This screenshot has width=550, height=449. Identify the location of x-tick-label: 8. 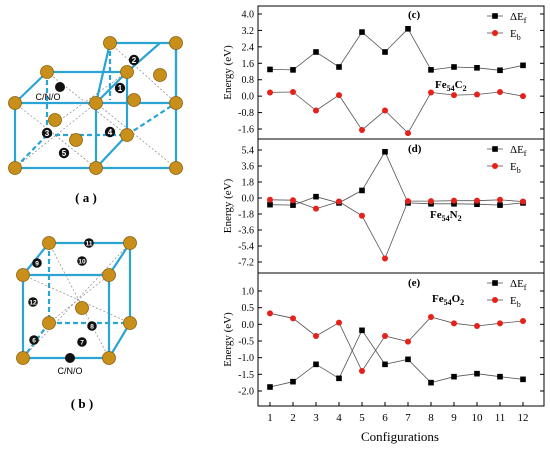
(431, 418).